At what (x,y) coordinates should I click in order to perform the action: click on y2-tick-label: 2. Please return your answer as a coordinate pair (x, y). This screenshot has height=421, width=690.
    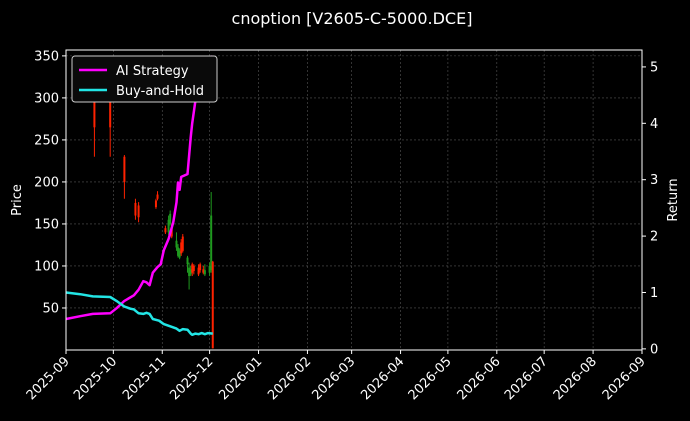
    Looking at the image, I should click on (654, 237).